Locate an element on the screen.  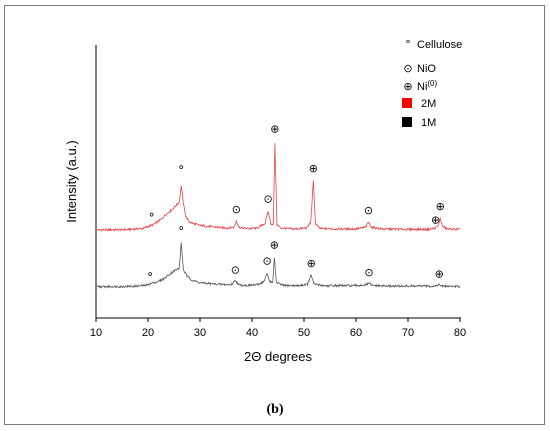
series-line-2M is located at coordinates (278, 187).